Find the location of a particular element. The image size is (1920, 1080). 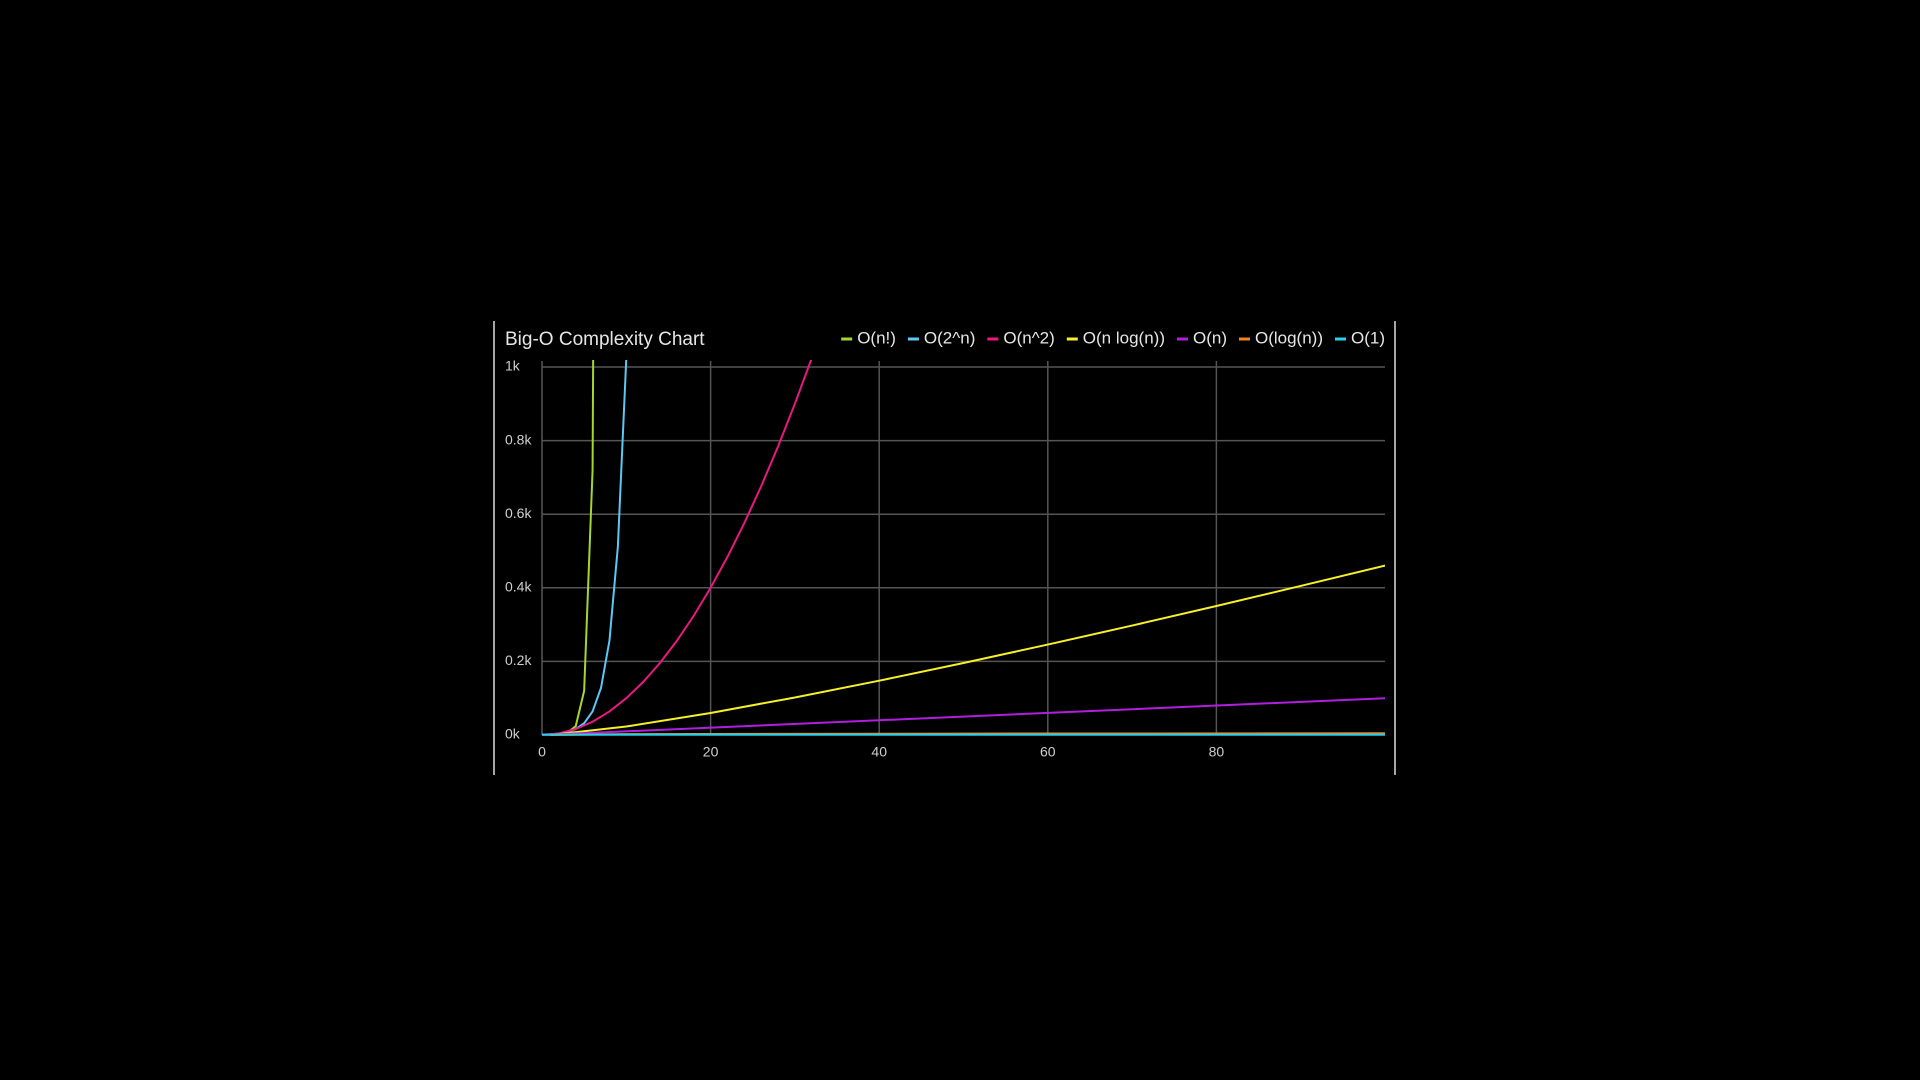

legend-label: O(2^n) is located at coordinates (949, 337).